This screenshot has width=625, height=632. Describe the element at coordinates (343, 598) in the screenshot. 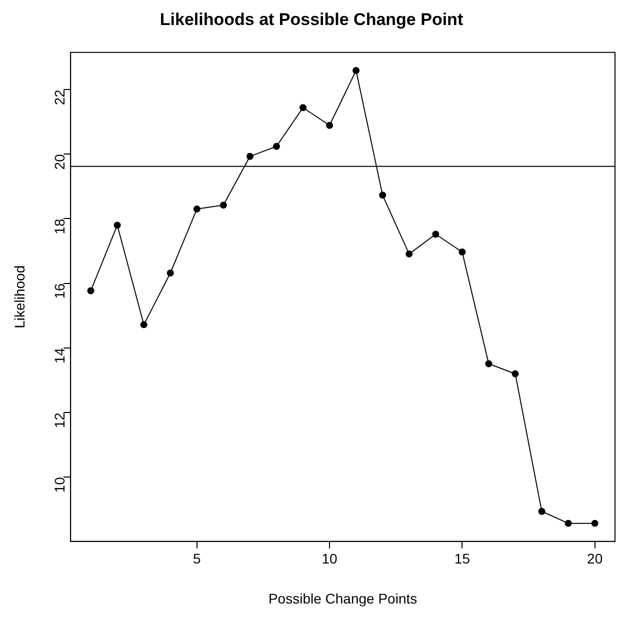

I see `x-axis-title: Possible Change Points` at that location.